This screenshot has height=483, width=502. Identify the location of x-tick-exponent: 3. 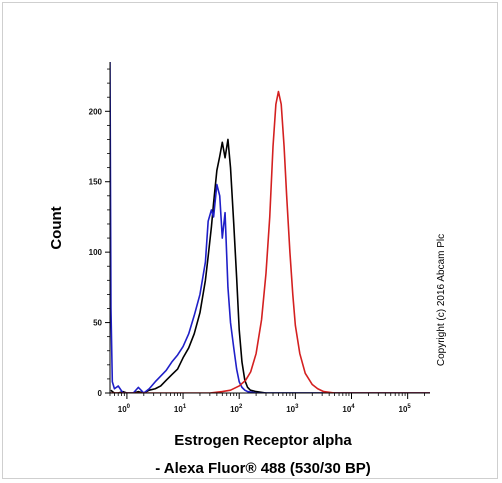
(297, 407).